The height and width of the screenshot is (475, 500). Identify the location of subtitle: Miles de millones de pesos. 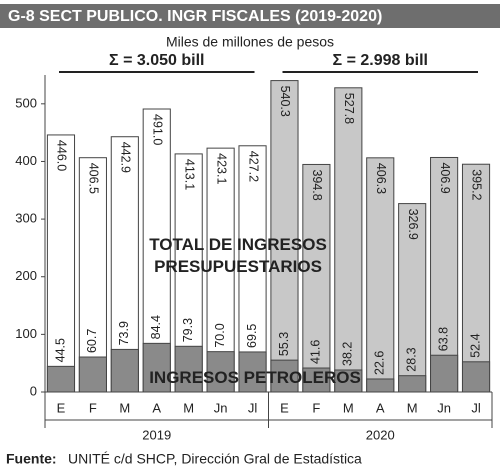
(250, 42).